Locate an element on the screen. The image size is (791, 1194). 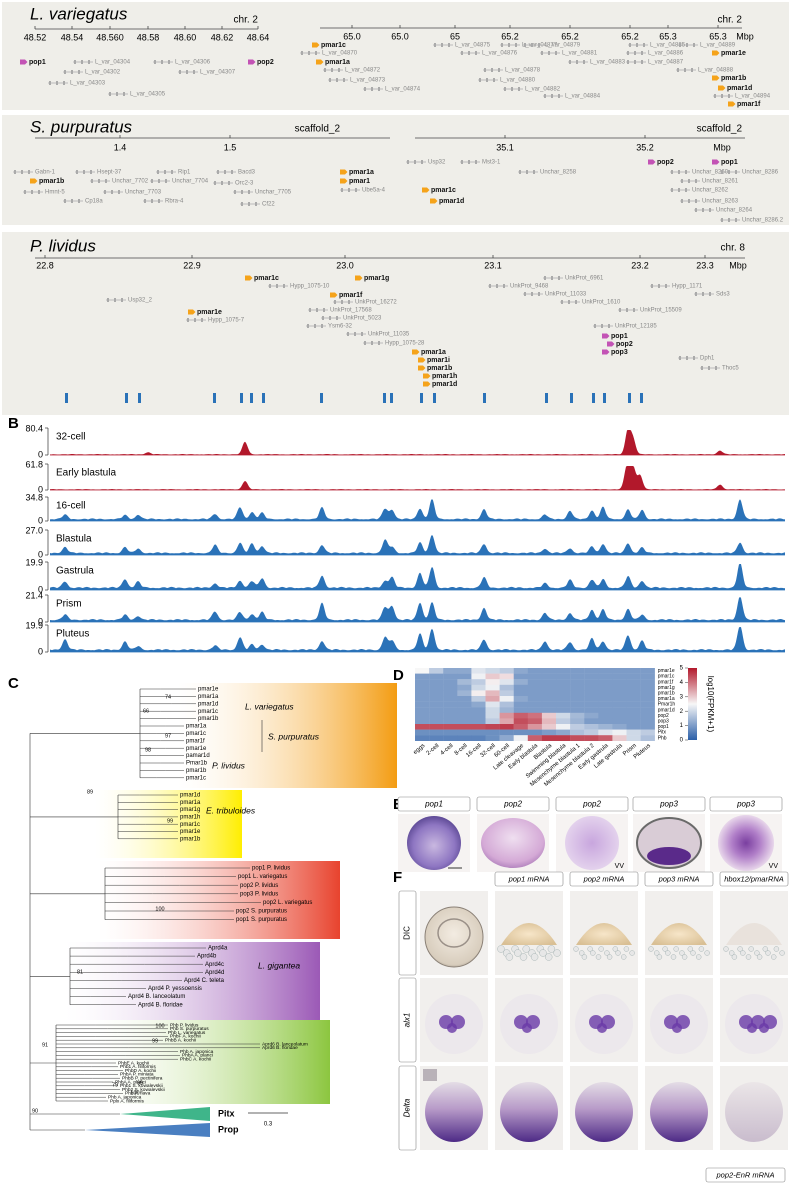
gene-label: pop1 is located at coordinates (37, 62).